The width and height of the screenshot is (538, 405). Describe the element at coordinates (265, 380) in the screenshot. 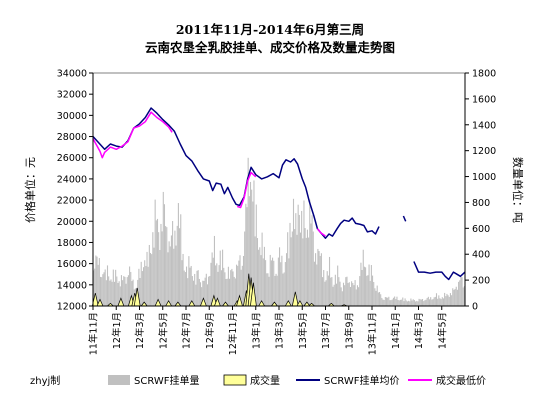

I see `legend-label-deal_volume: 成交量` at that location.